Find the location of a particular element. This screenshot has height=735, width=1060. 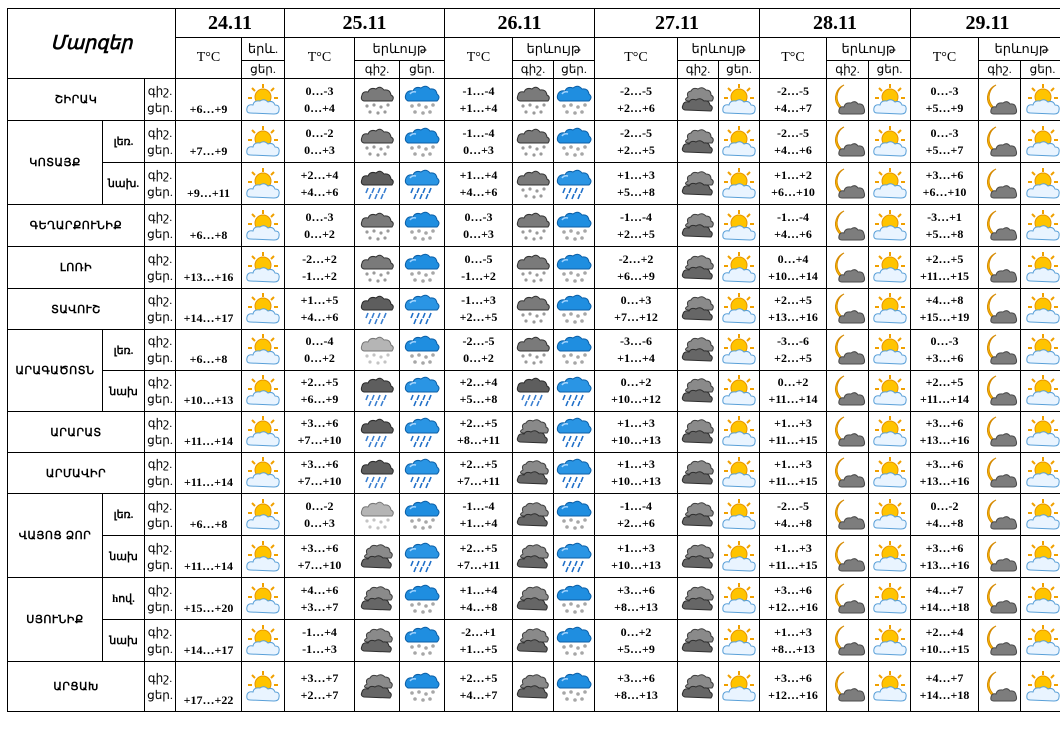

temp-range-day: +11…+15 is located at coordinates (793, 440).